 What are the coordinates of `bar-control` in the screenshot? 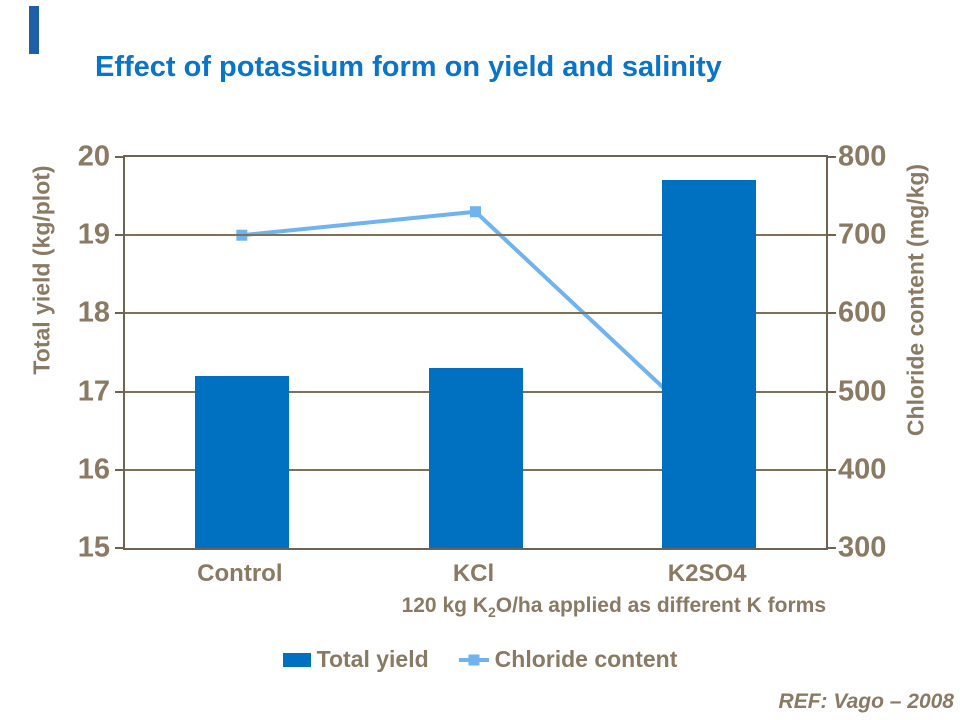 It's located at (241, 461).